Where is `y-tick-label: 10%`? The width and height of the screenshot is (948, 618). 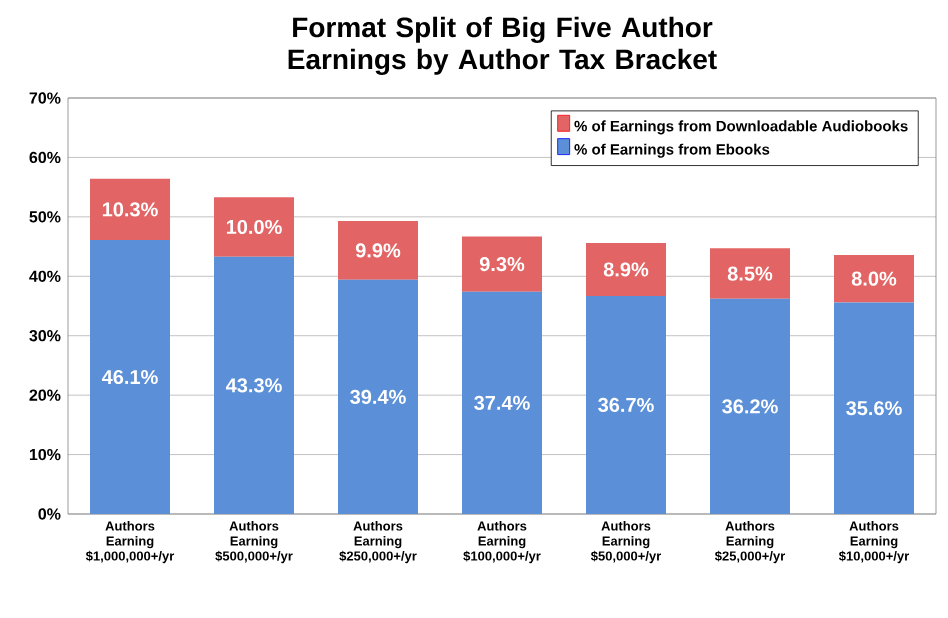
y-tick-label: 10% is located at coordinates (45, 454).